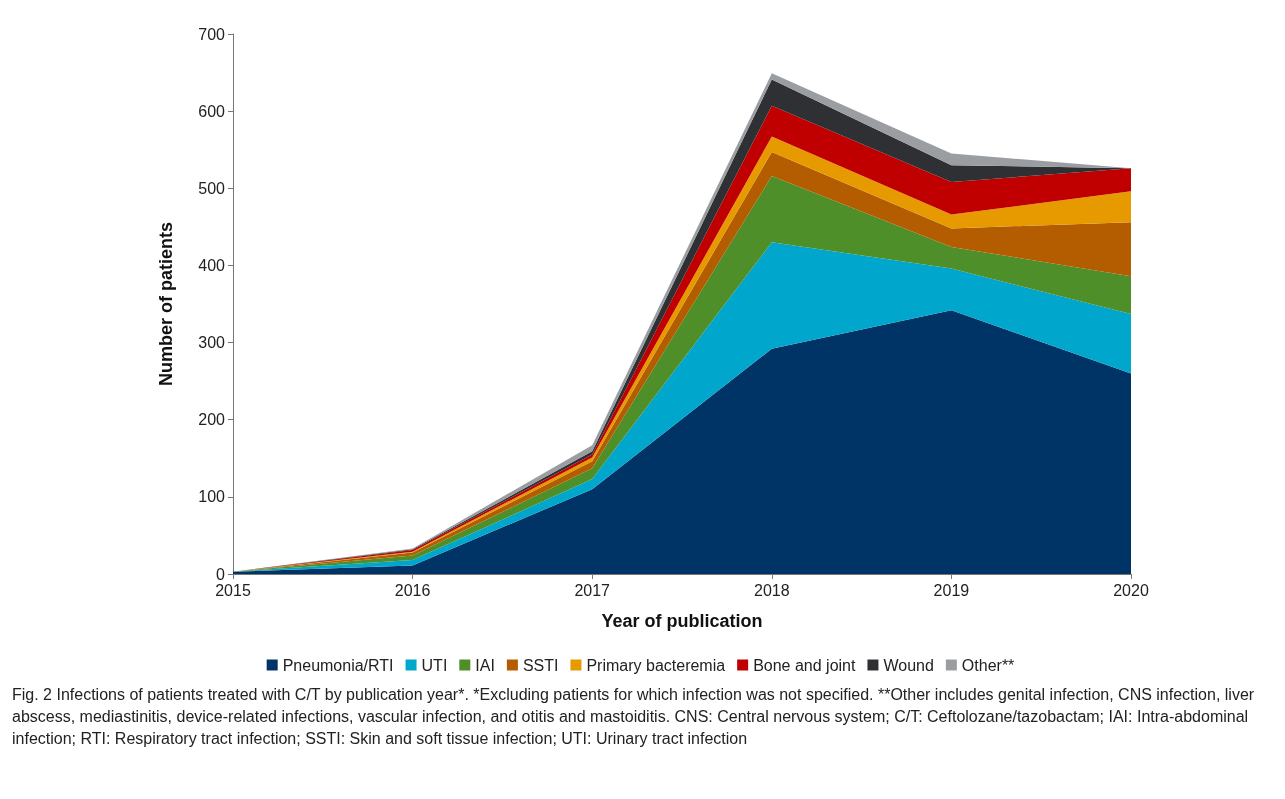 This screenshot has width=1285, height=799. I want to click on x-axis-title: Year of publication, so click(682, 621).